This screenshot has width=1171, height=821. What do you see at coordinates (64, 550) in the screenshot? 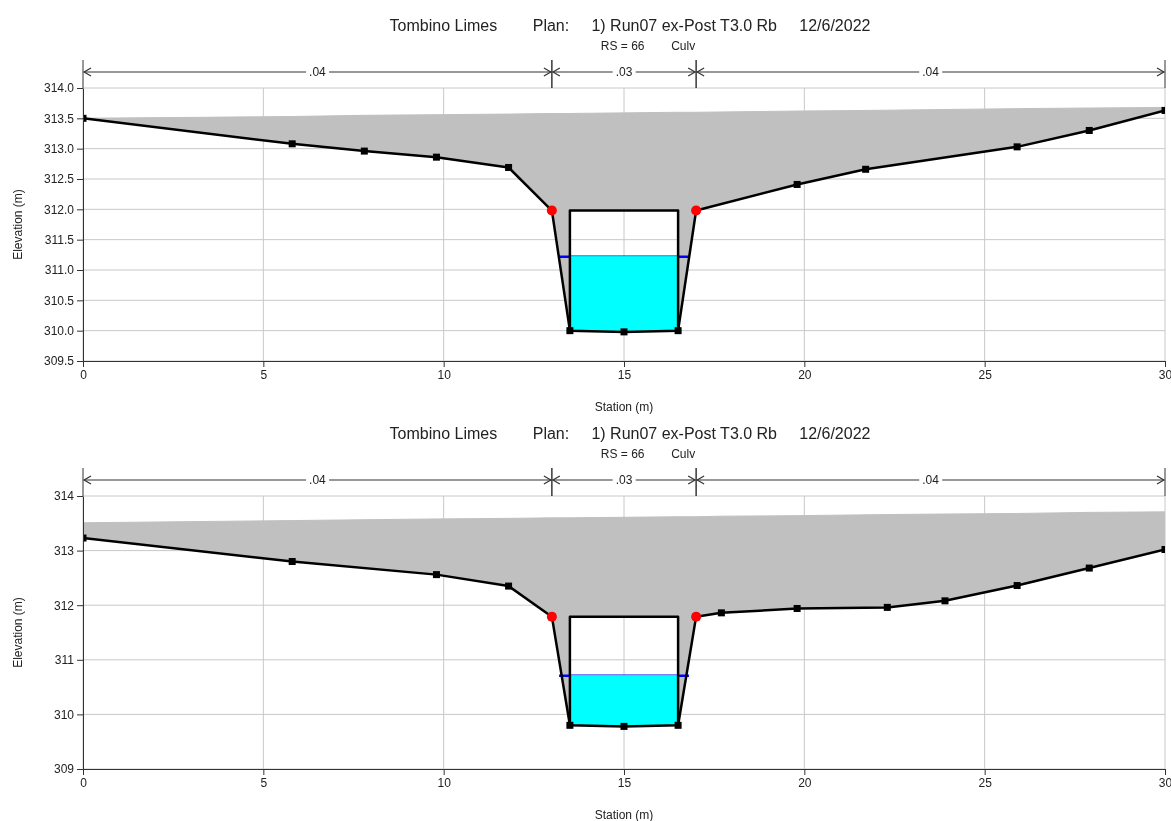
I see `y-tick-label: 313` at bounding box center [64, 550].